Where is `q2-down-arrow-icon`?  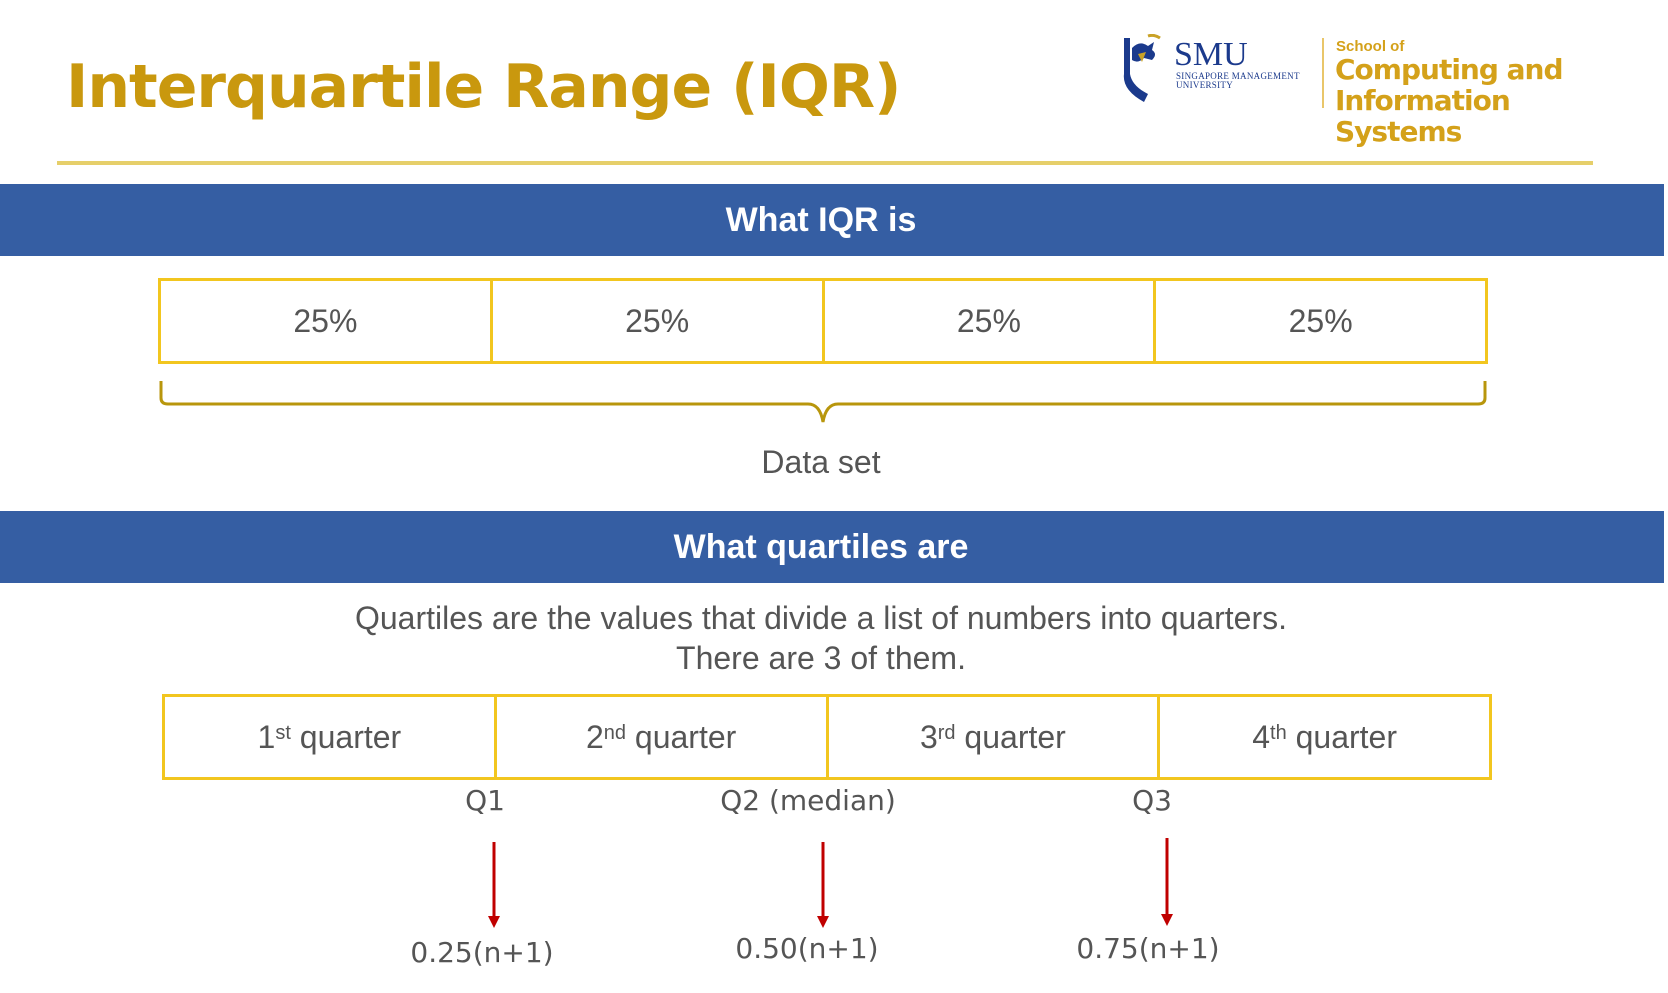 q2-down-arrow-icon is located at coordinates (823, 885).